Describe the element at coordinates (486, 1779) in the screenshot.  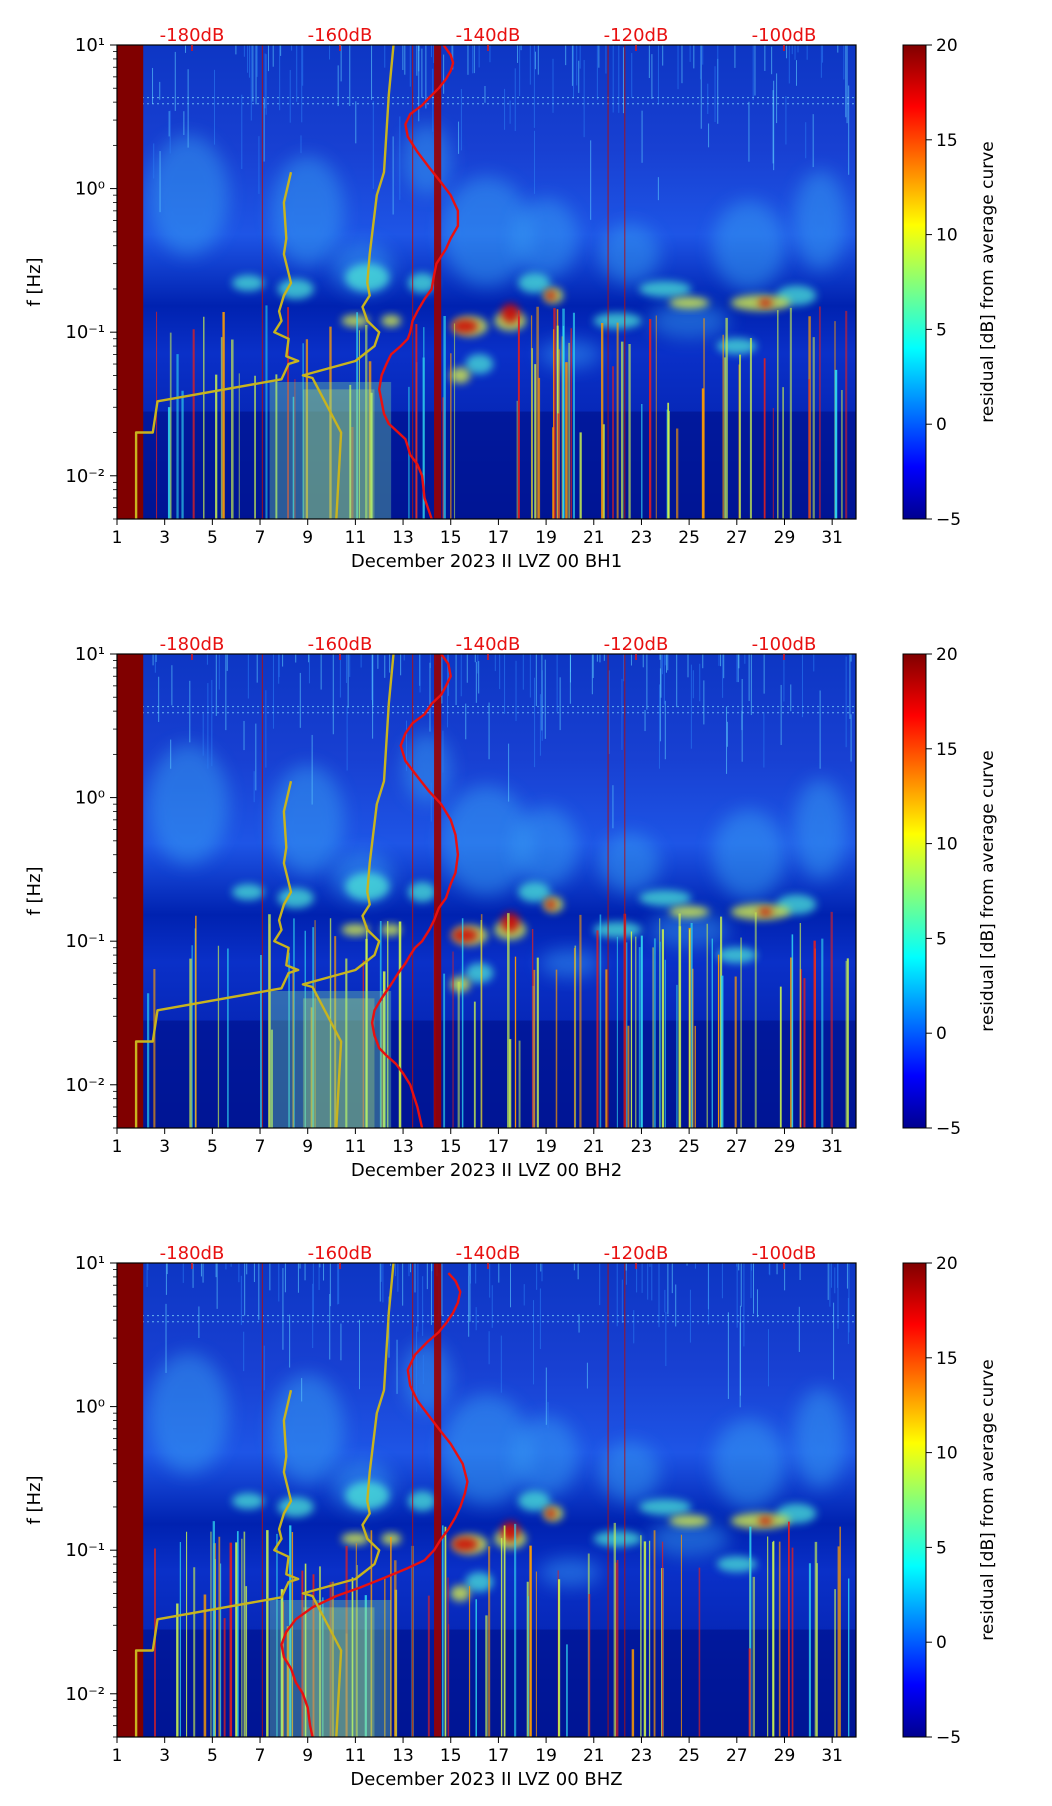
I see `x-axis-label: December 2023 II LVZ 00 BHZ` at that location.